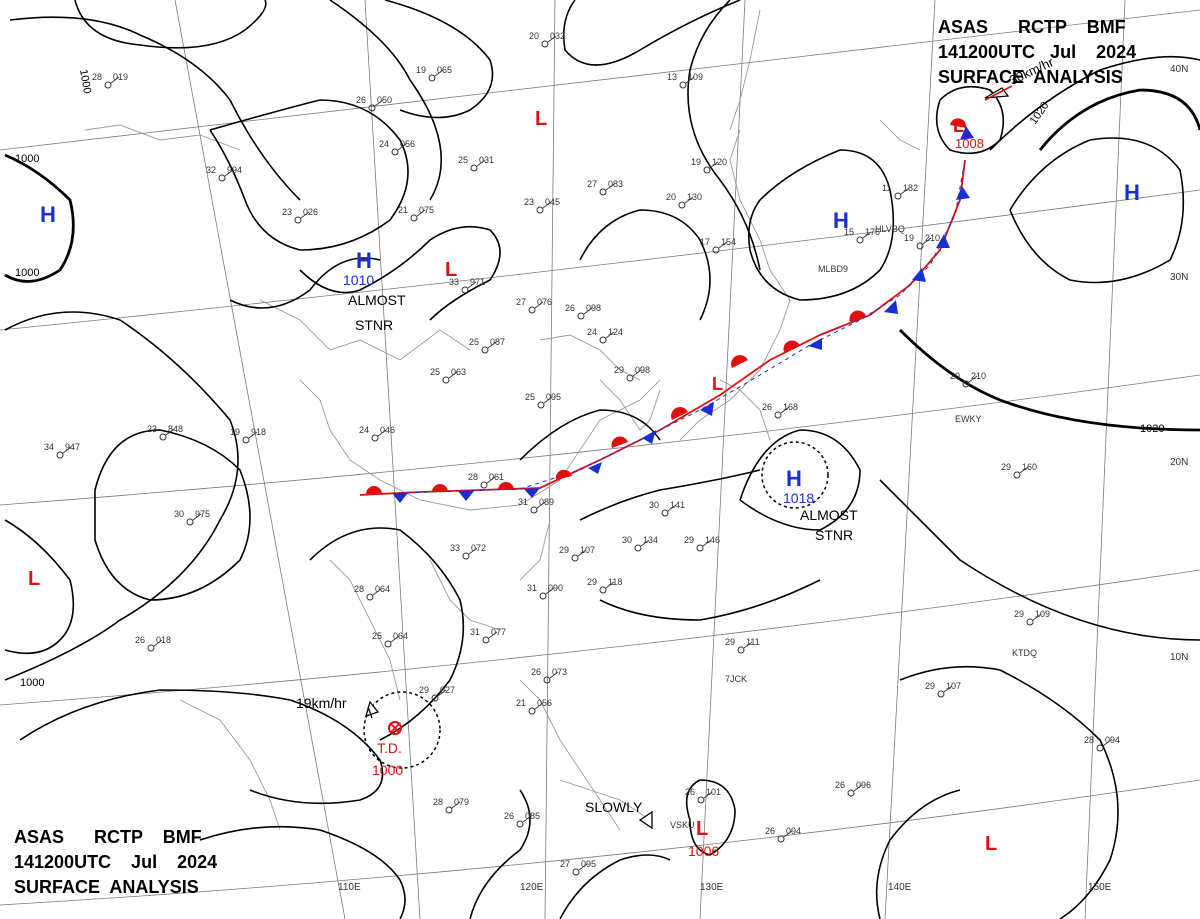  I want to click on station-temperature: 27, so click(565, 864).